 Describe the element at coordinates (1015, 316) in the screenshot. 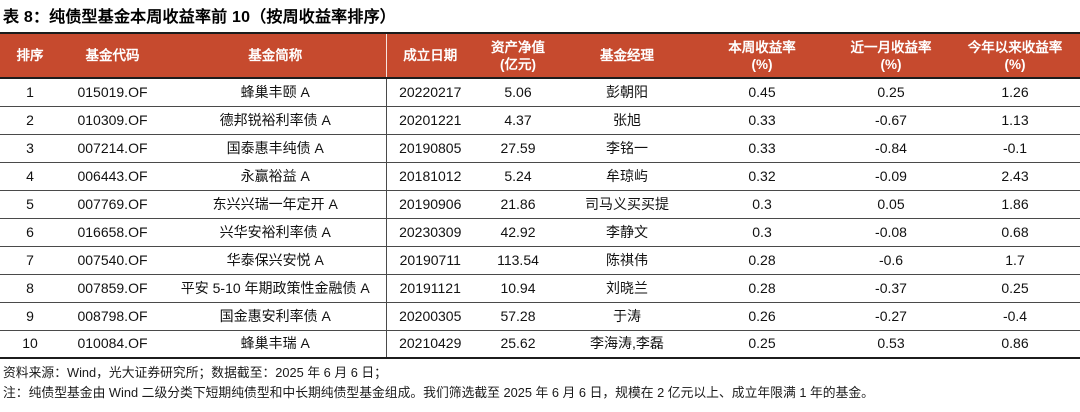

I see `table-cell-ytd: -0.4` at that location.